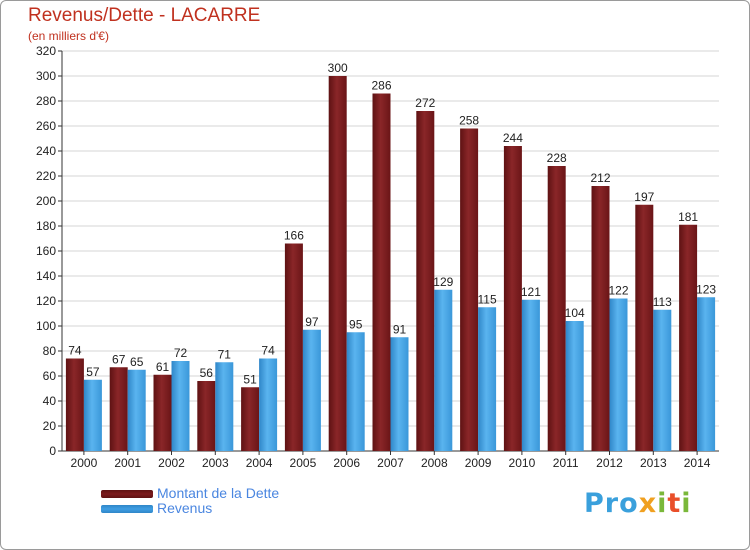 This screenshot has width=750, height=550. I want to click on x-tick-label: 2012, so click(609, 463).